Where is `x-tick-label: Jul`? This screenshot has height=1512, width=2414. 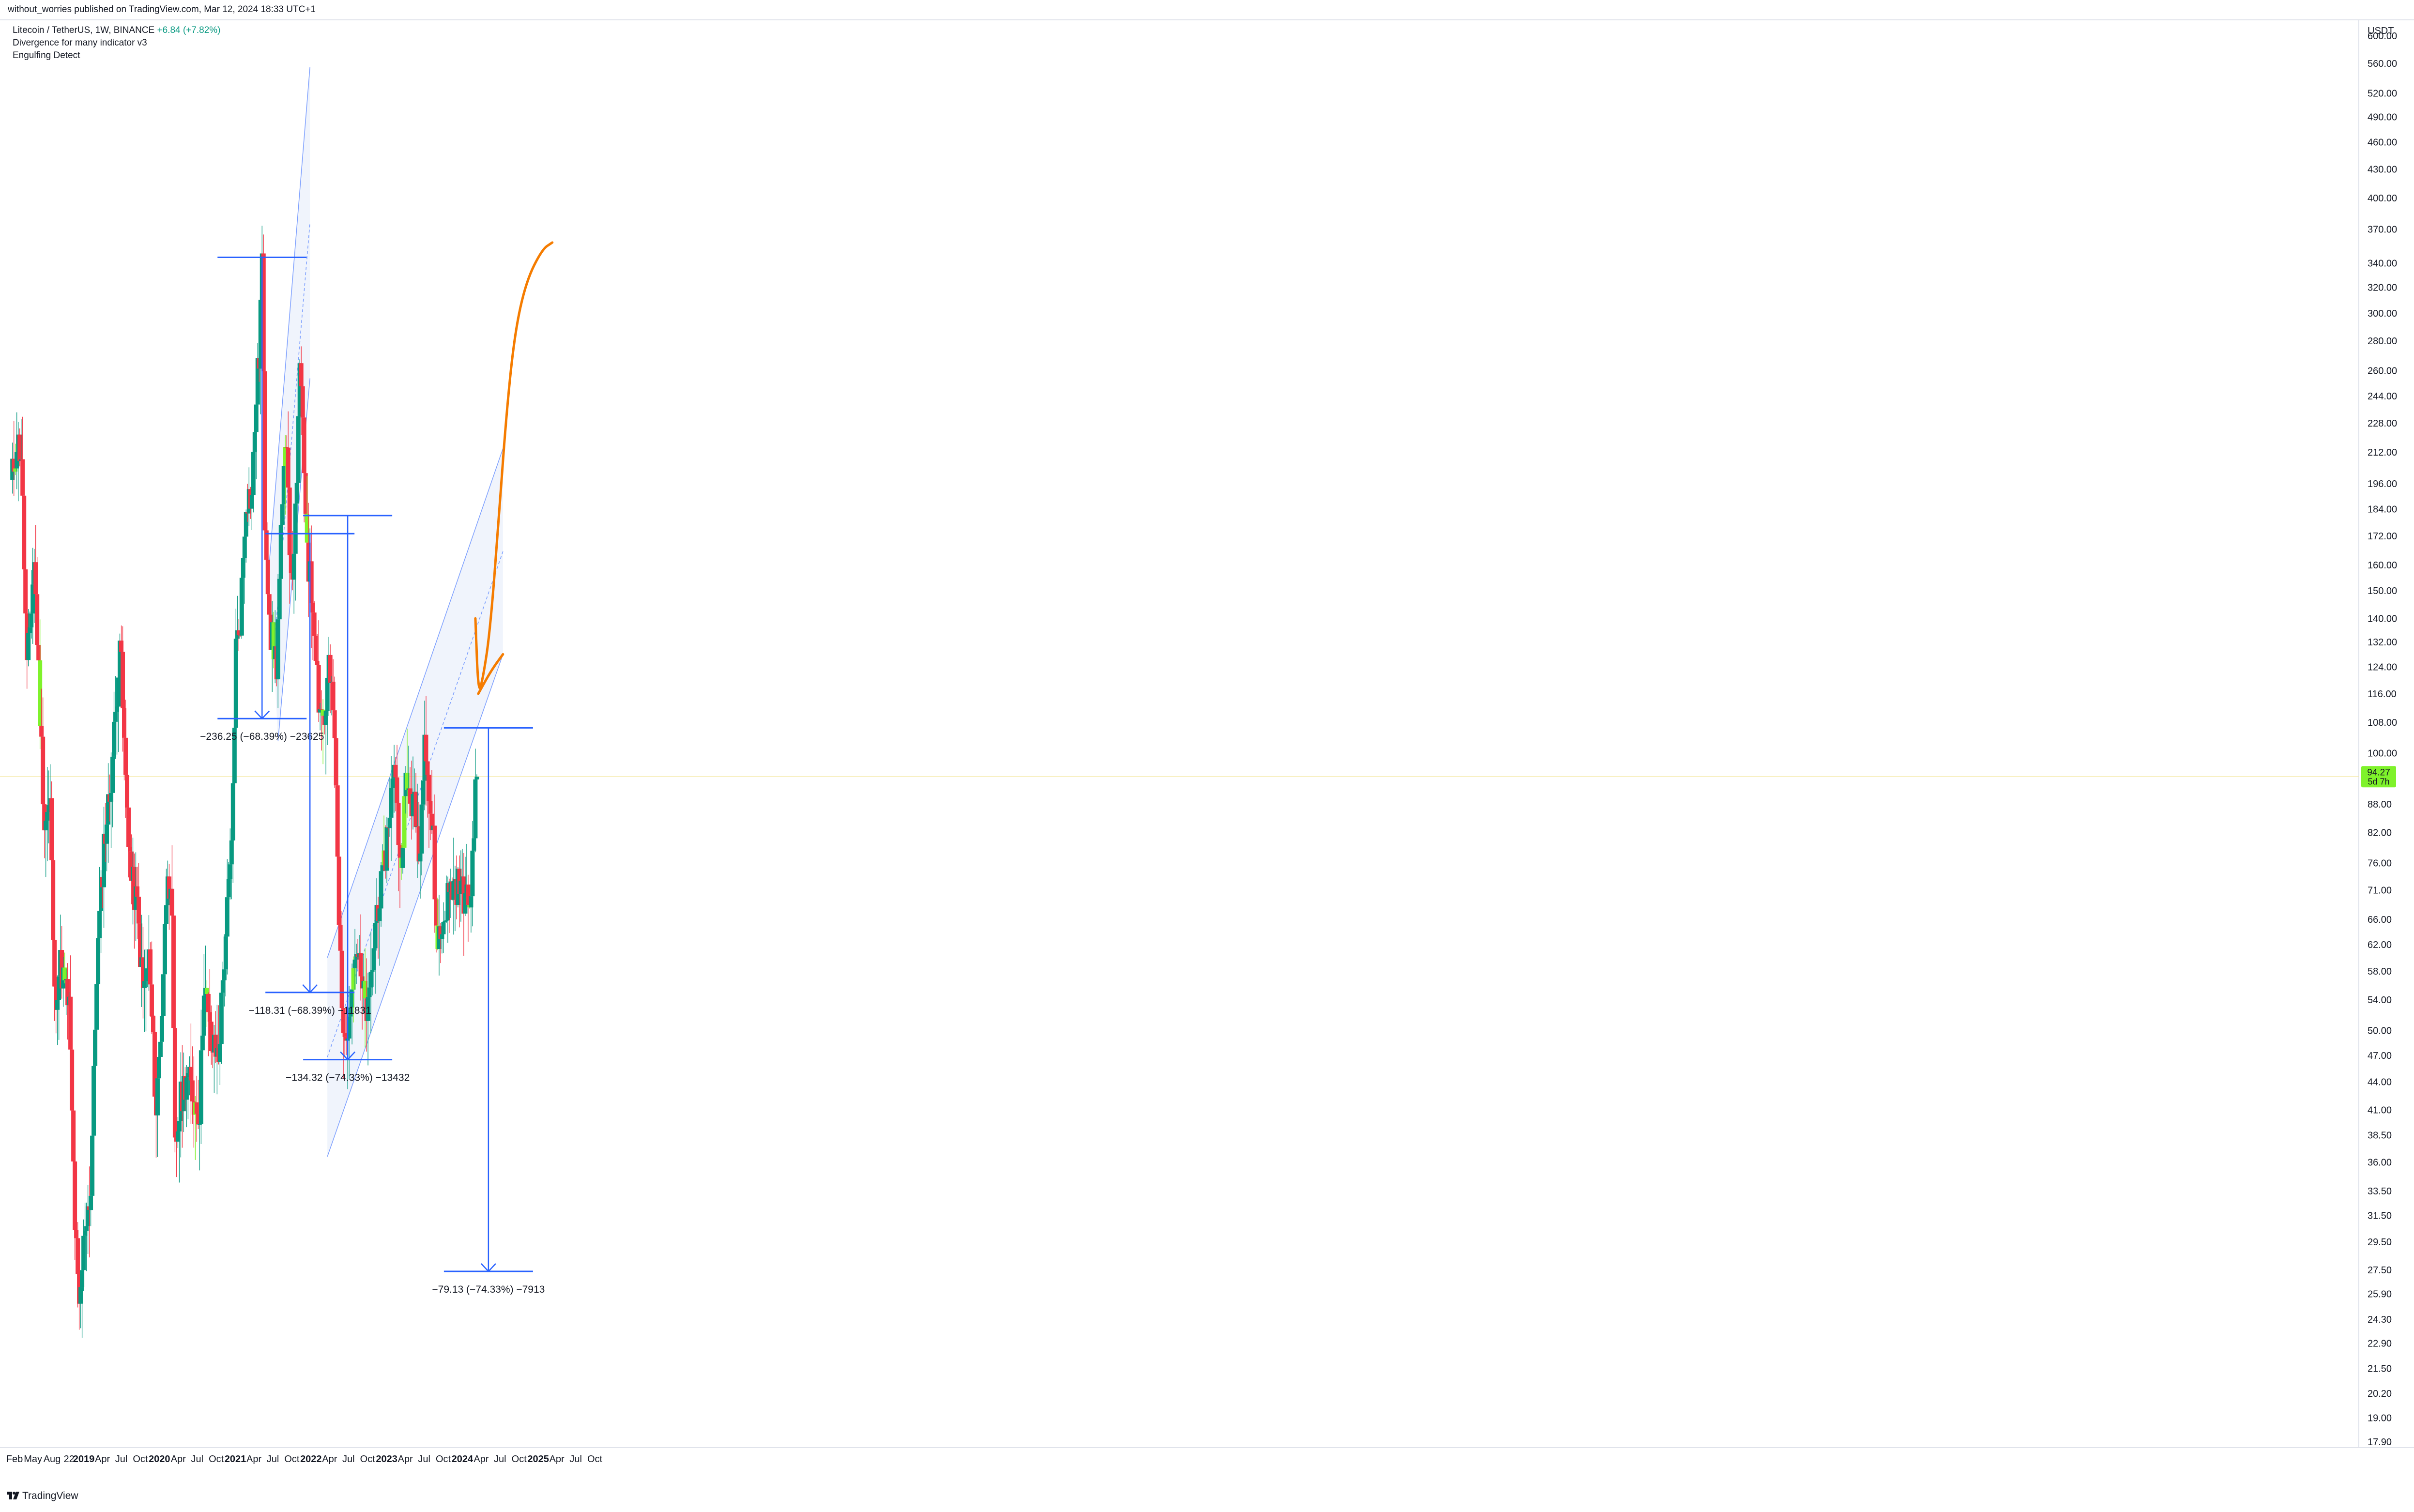 x-tick-label: Jul is located at coordinates (575, 1460).